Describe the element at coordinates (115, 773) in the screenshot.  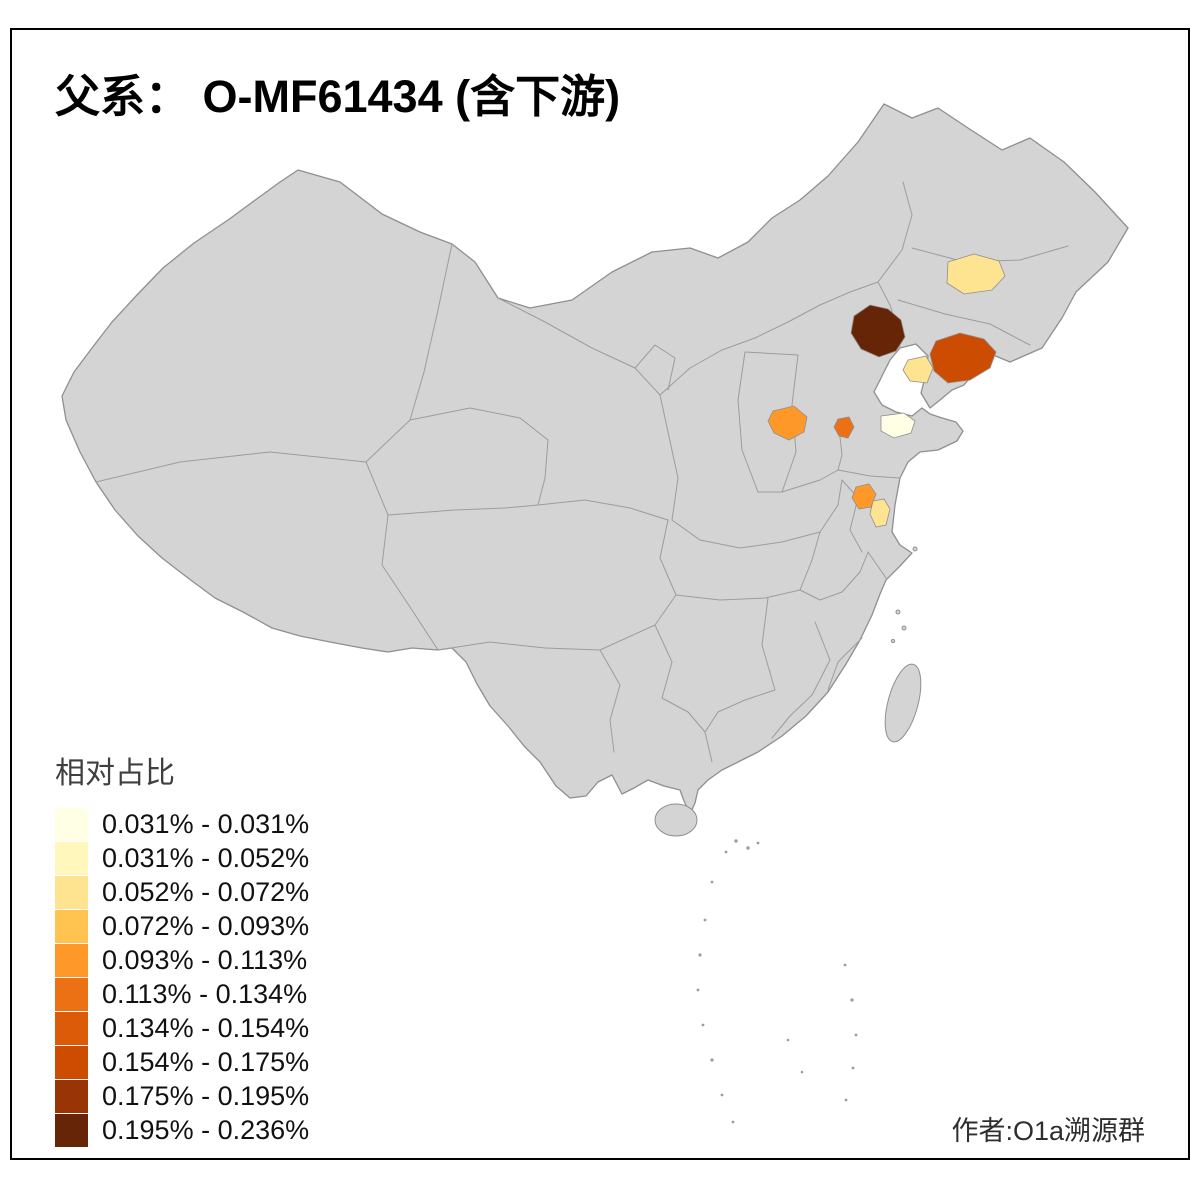
I see `legend-title: 相对占比` at that location.